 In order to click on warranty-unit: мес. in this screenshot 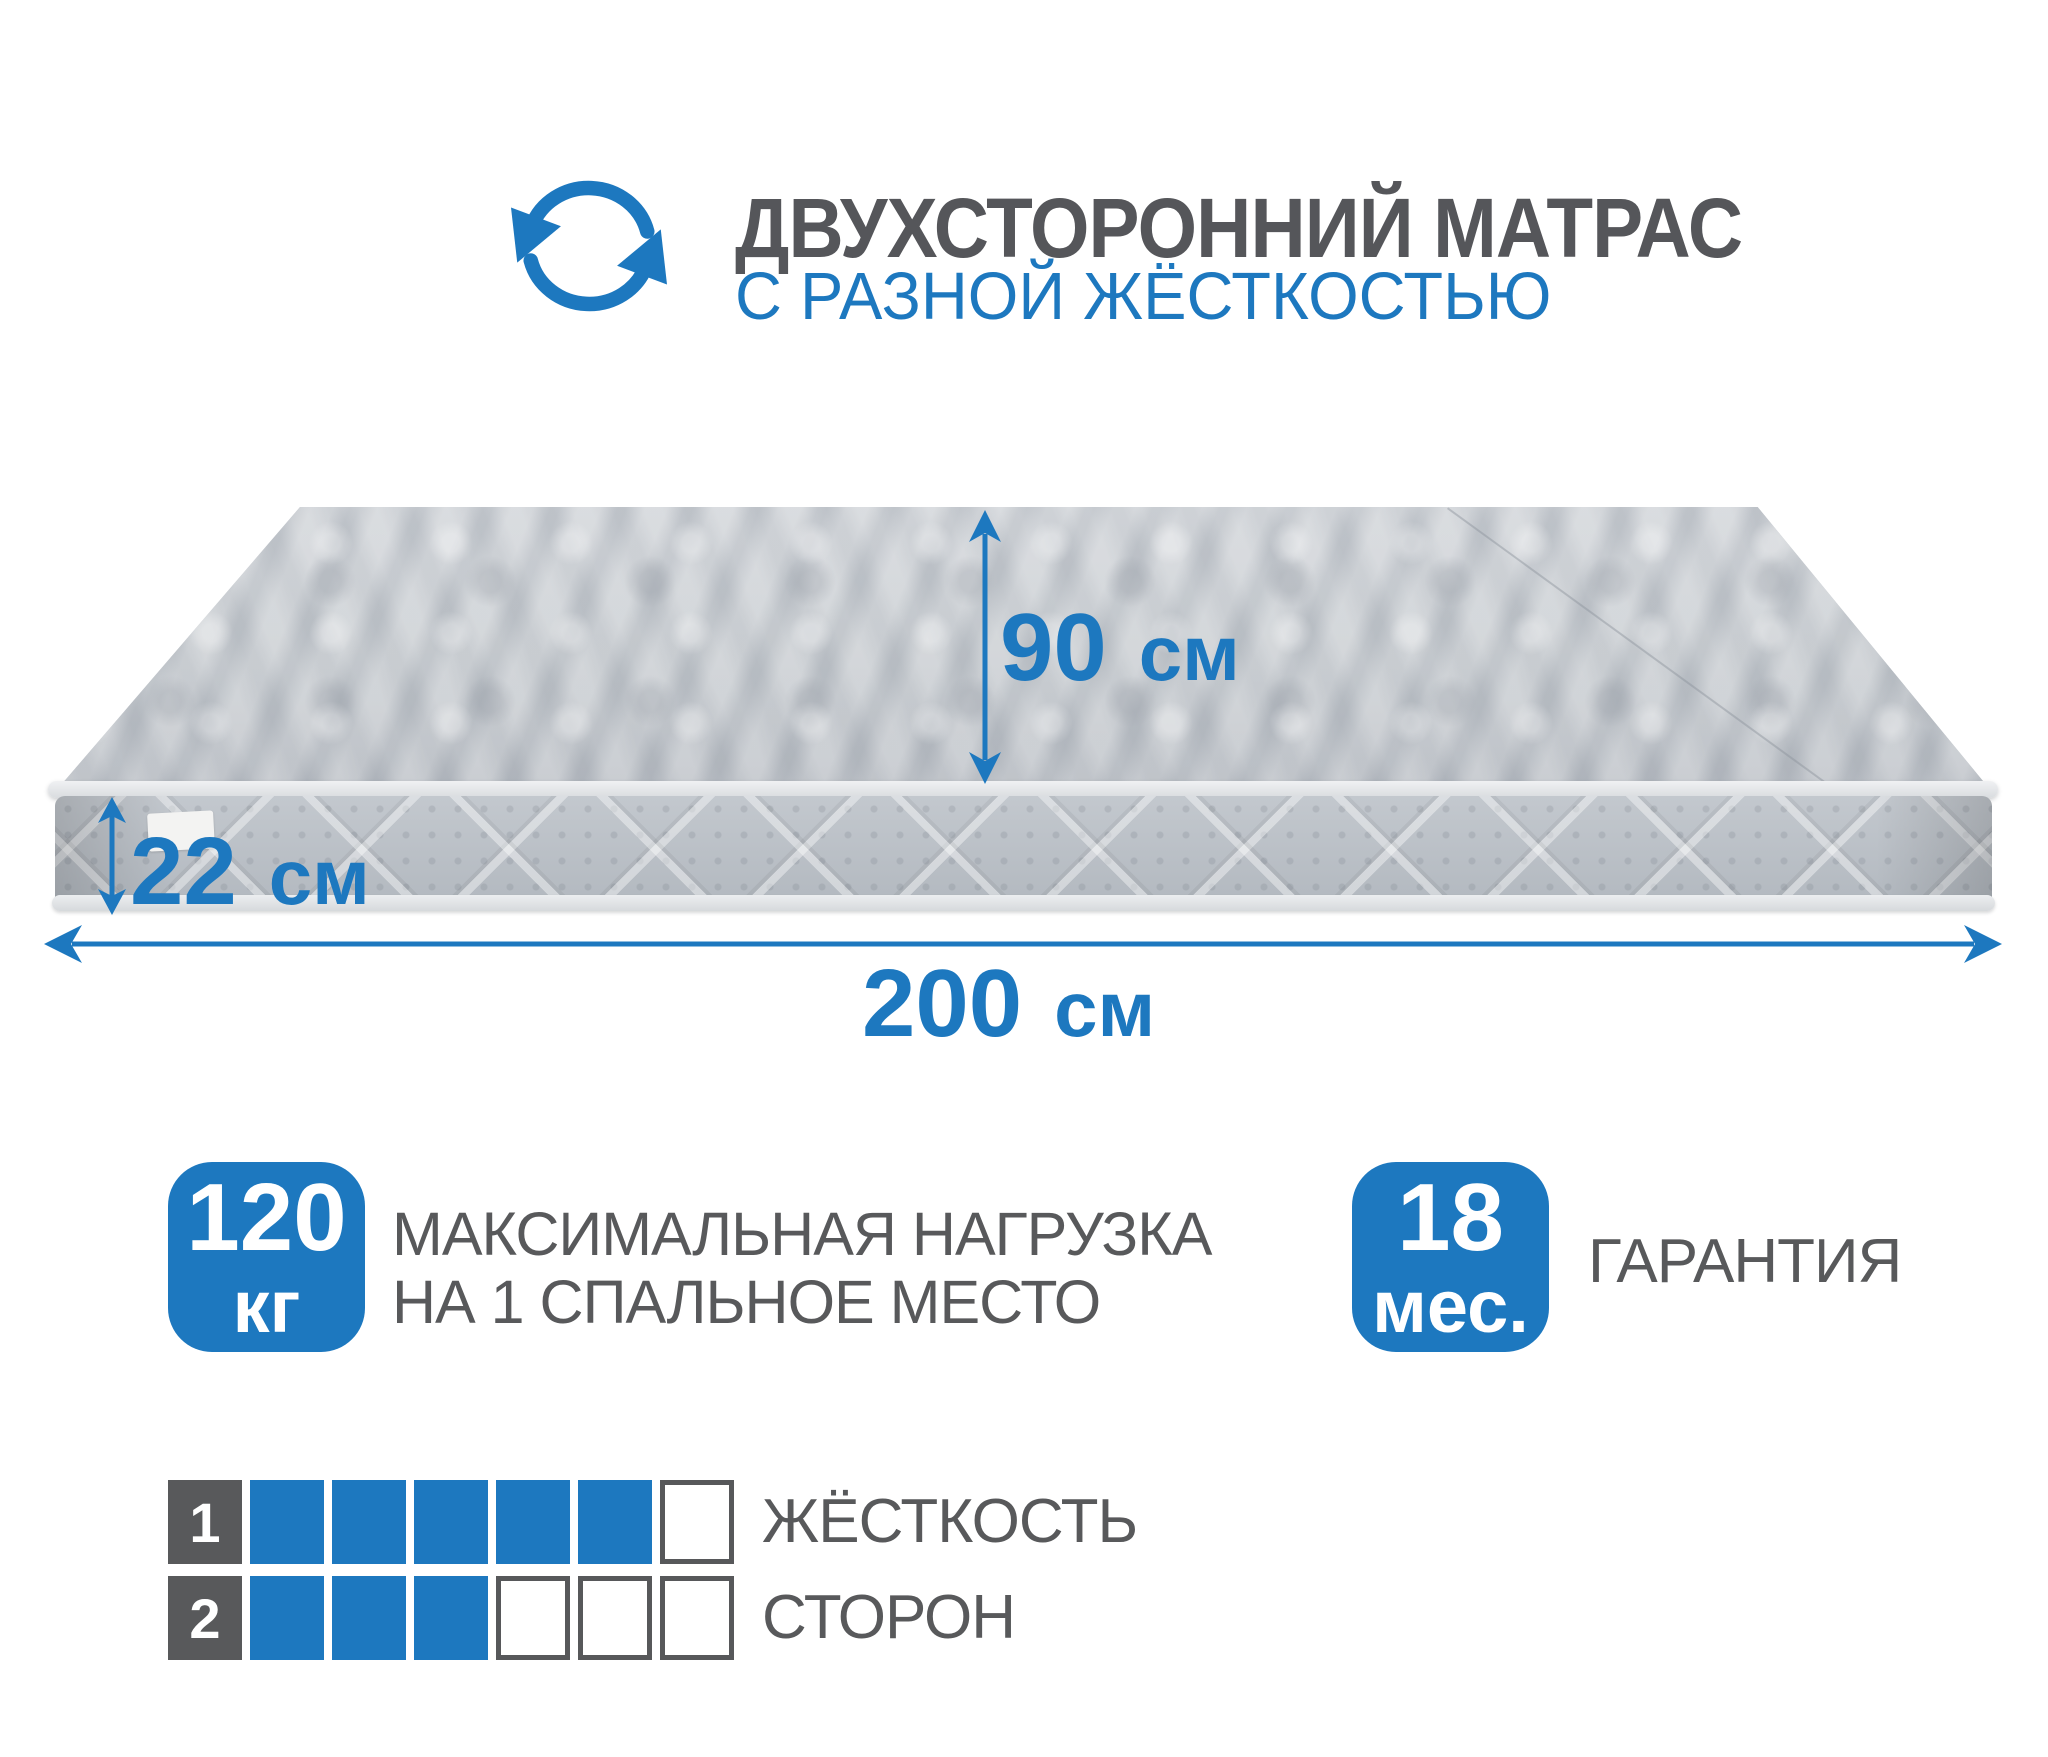, I will do `click(1450, 1306)`.